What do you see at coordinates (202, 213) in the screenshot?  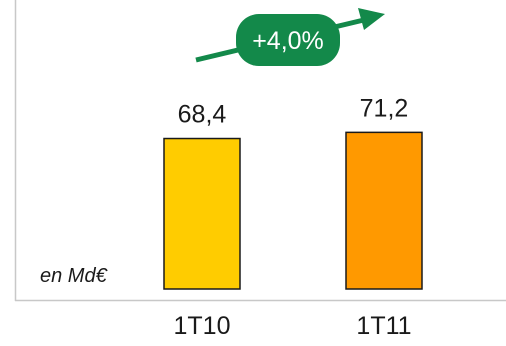 I see `bar-1T10` at bounding box center [202, 213].